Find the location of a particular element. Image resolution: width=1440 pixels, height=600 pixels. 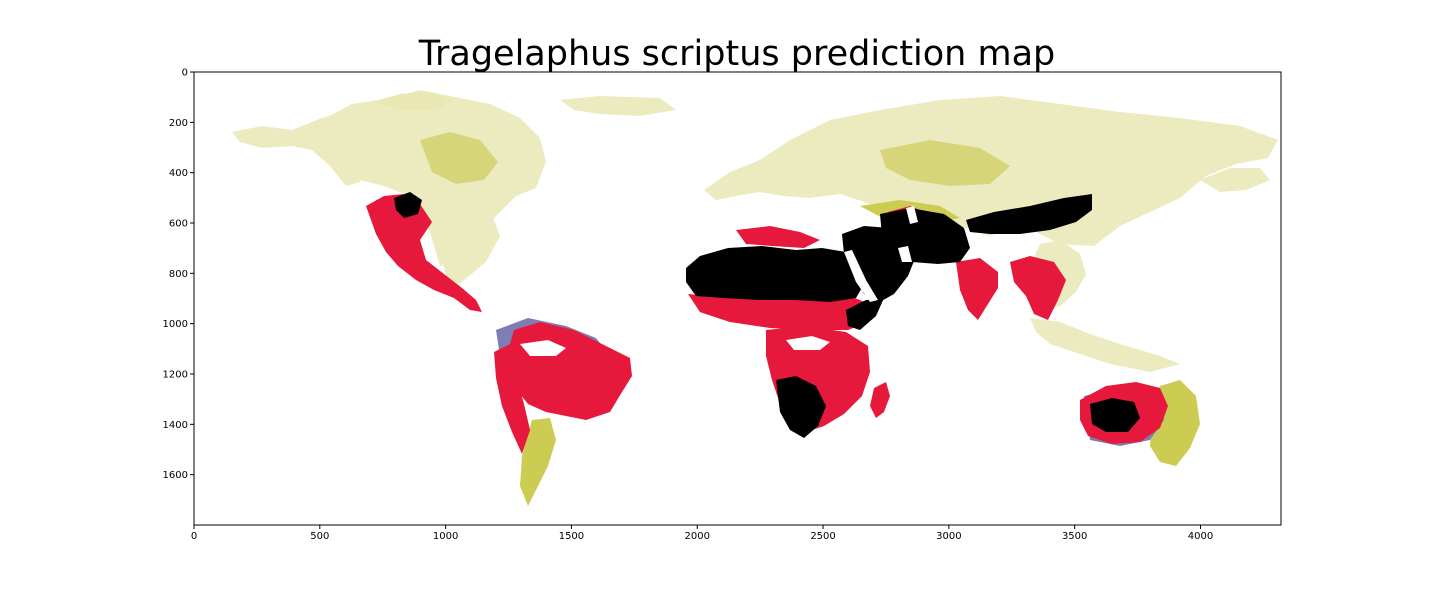

x-tick-label: 4000 is located at coordinates (1200, 536).